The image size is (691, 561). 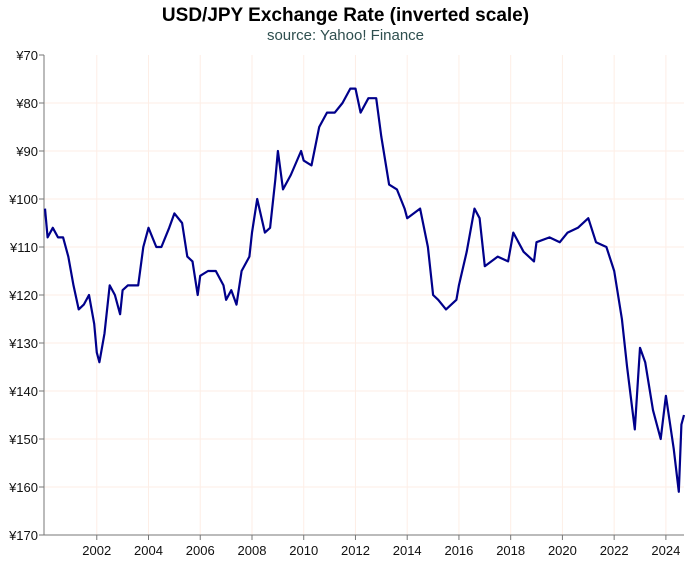 I want to click on y-tick-label: ¥100, so click(x=23, y=199).